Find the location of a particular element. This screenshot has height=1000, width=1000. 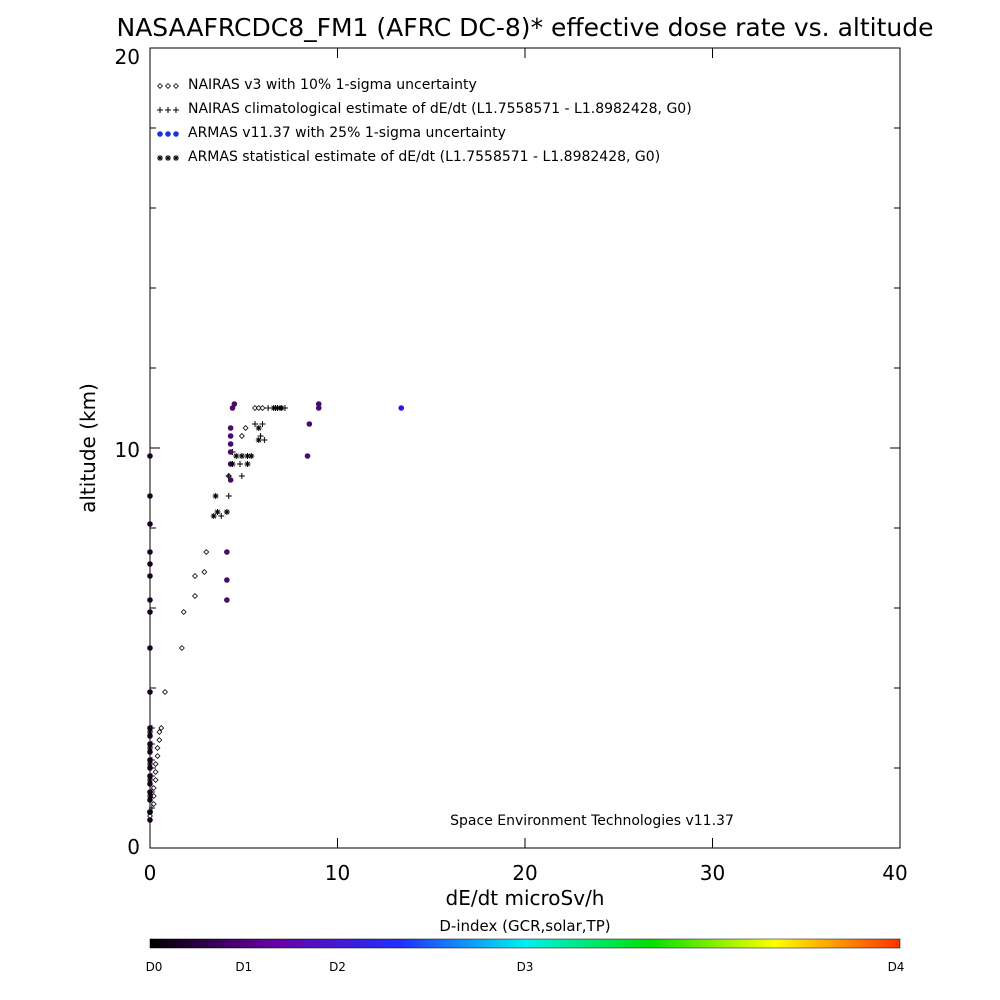

colorbar-labels: D0 D1 D2 D3 D4 is located at coordinates (525, 967).